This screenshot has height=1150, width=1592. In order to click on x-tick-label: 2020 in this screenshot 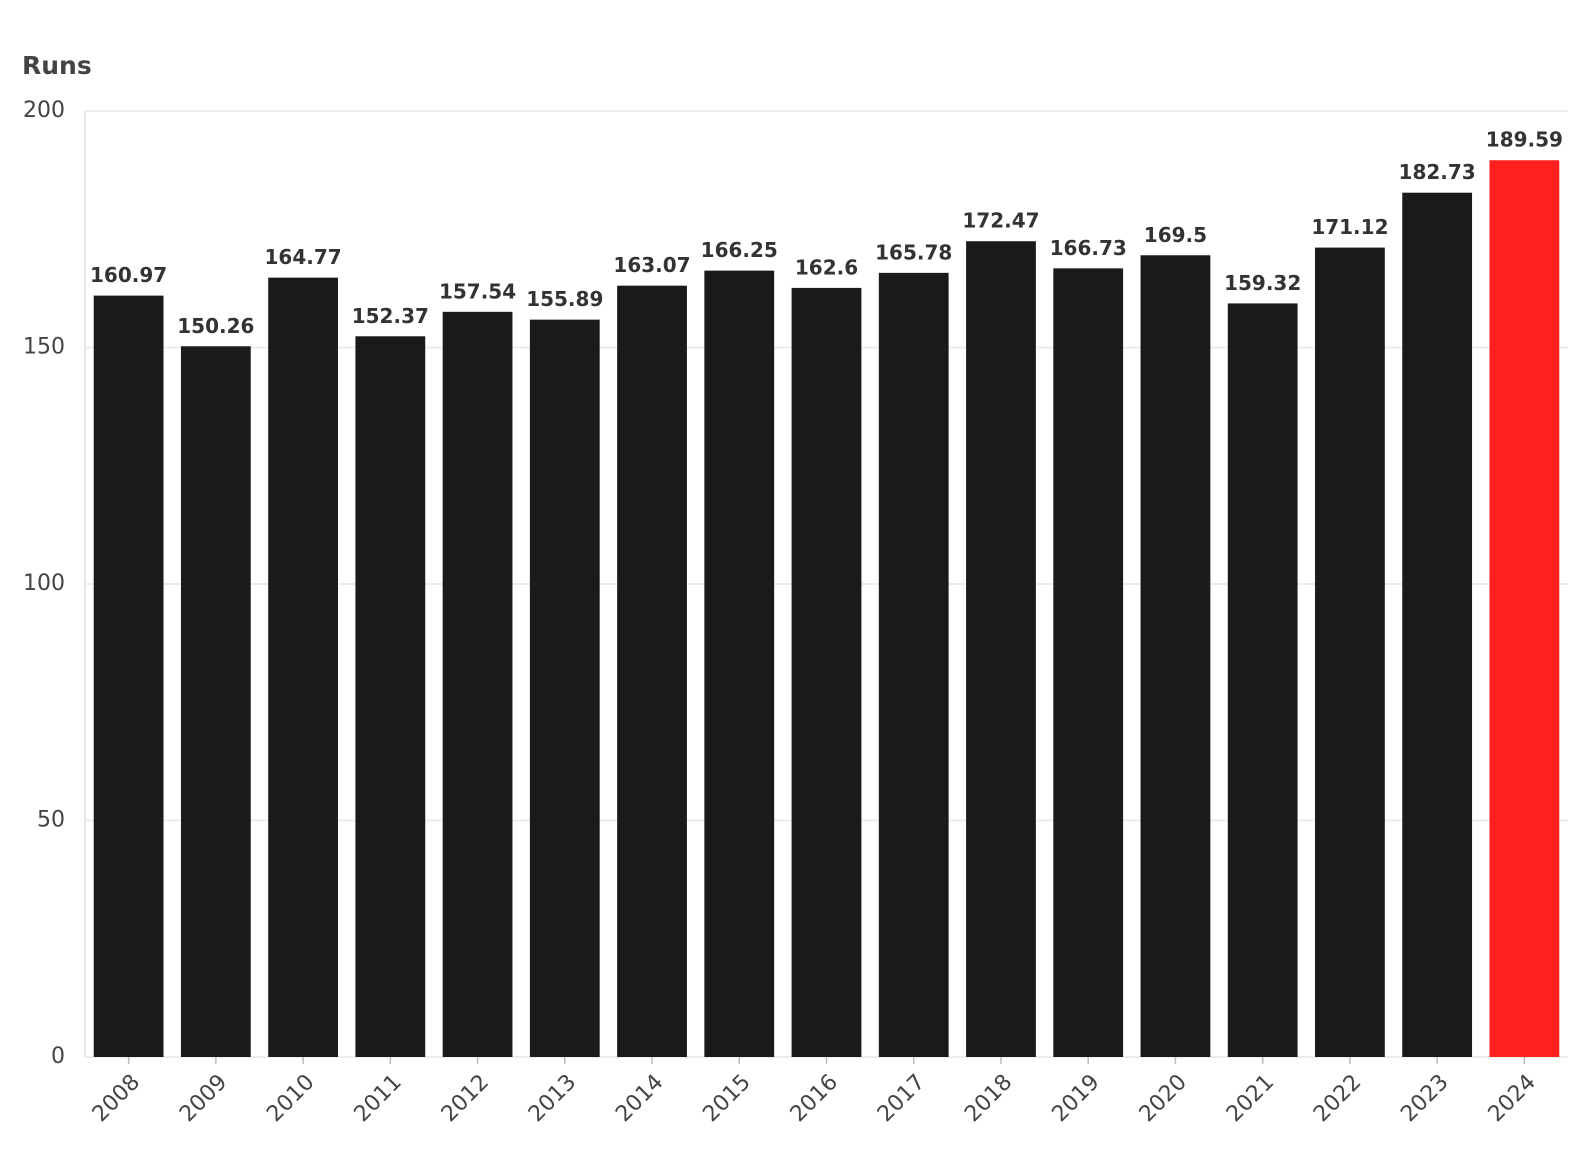, I will do `click(1163, 1098)`.